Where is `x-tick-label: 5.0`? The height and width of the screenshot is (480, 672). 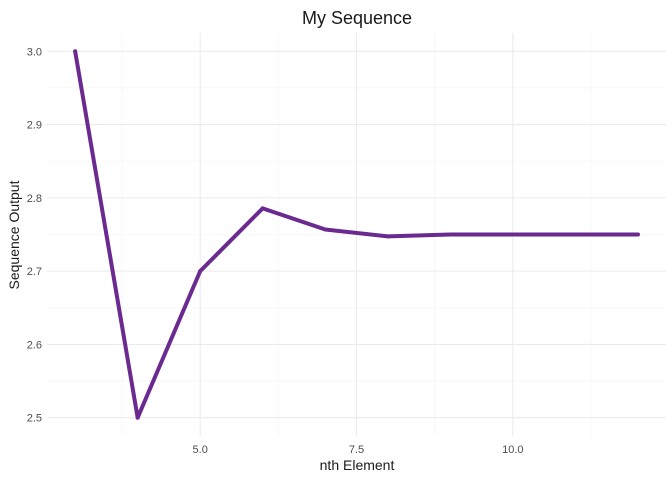 x-tick-label: 5.0 is located at coordinates (200, 450).